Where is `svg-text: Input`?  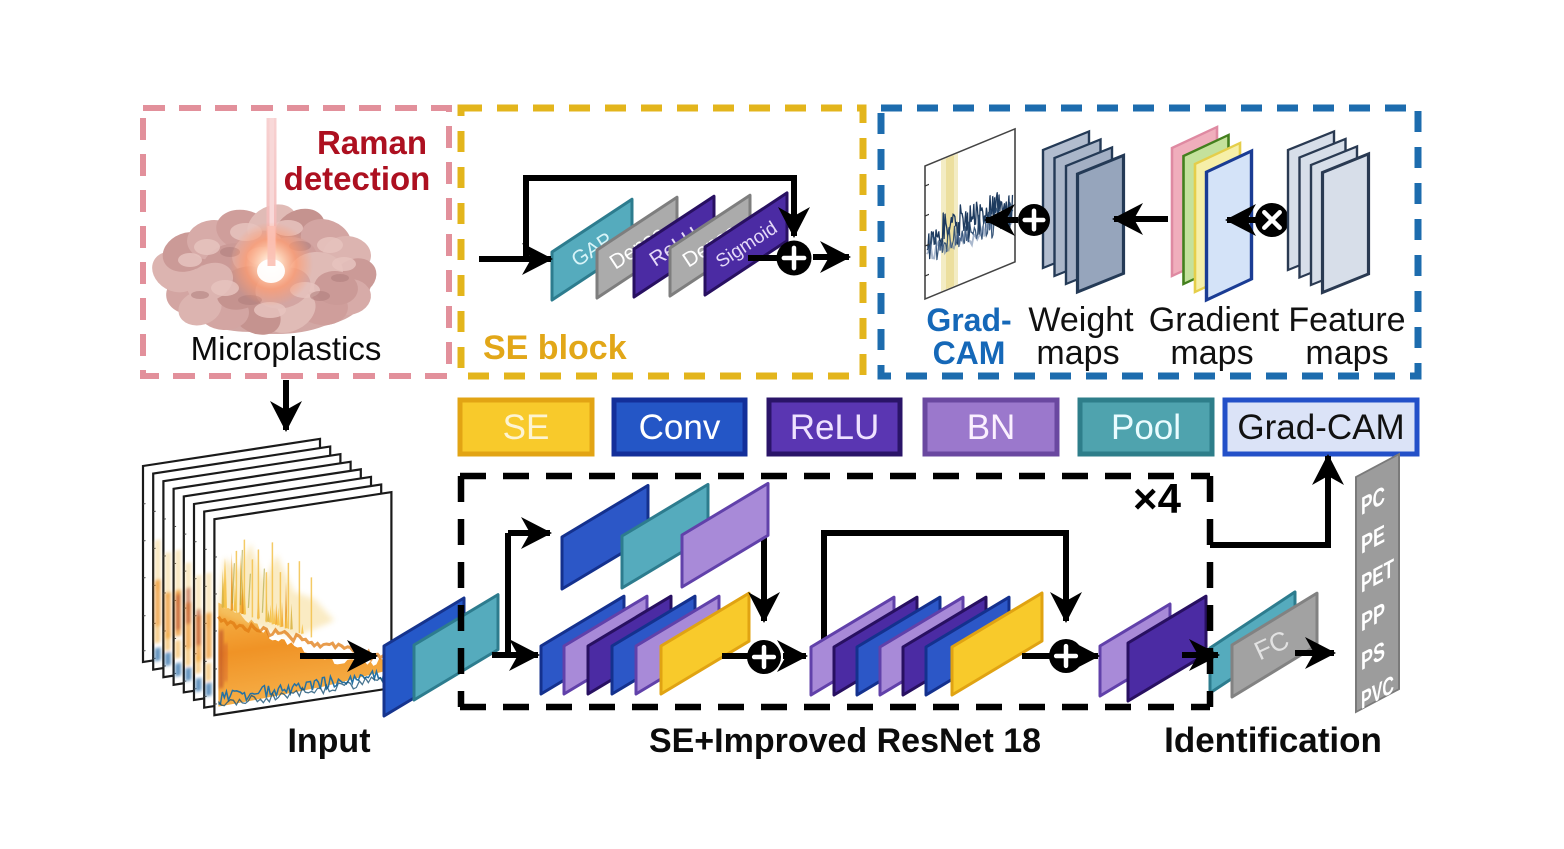
svg-text: Input is located at coordinates (328, 741).